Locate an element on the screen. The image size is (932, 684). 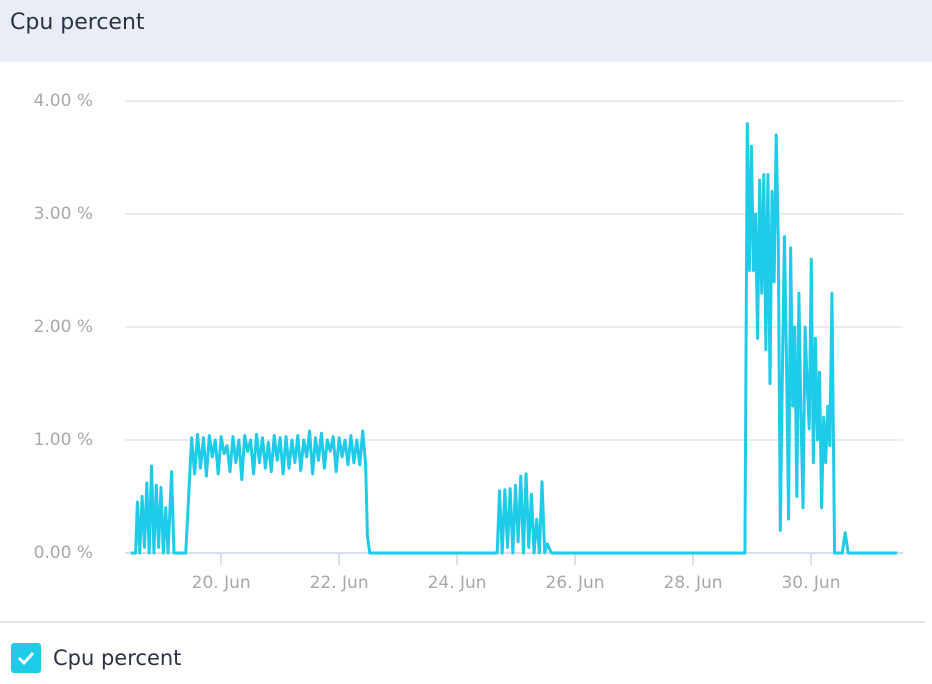
legend-checkbox is located at coordinates (26, 658).